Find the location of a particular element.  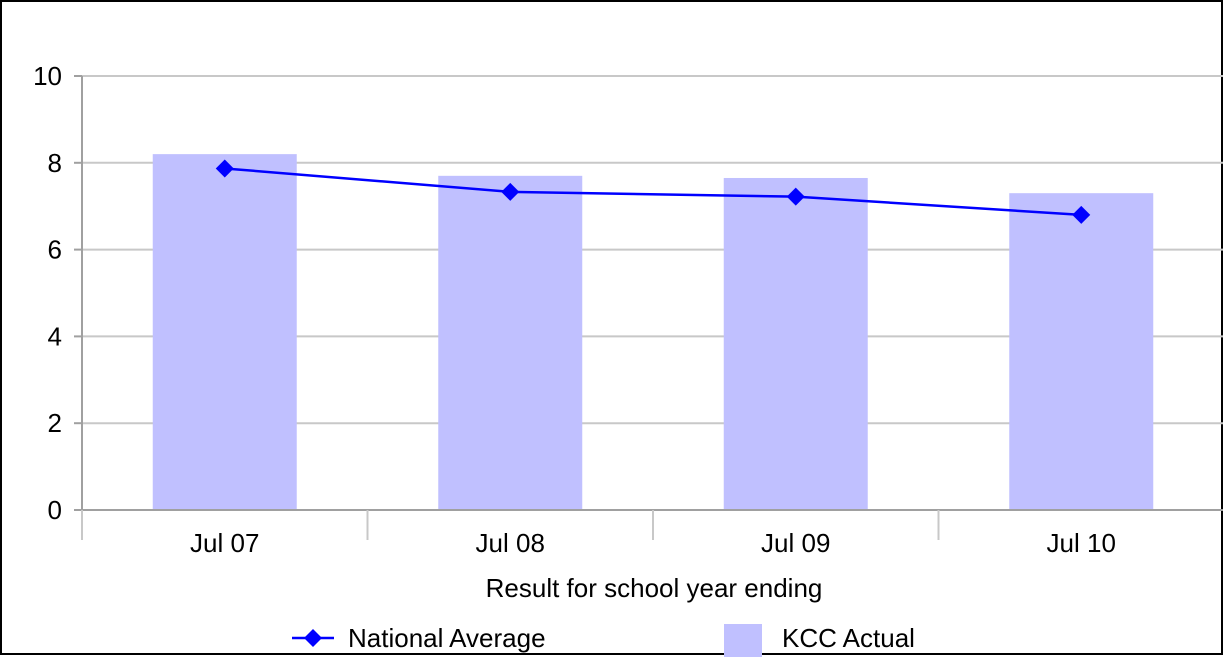

x-tick-label: Jul 08 is located at coordinates (510, 543).